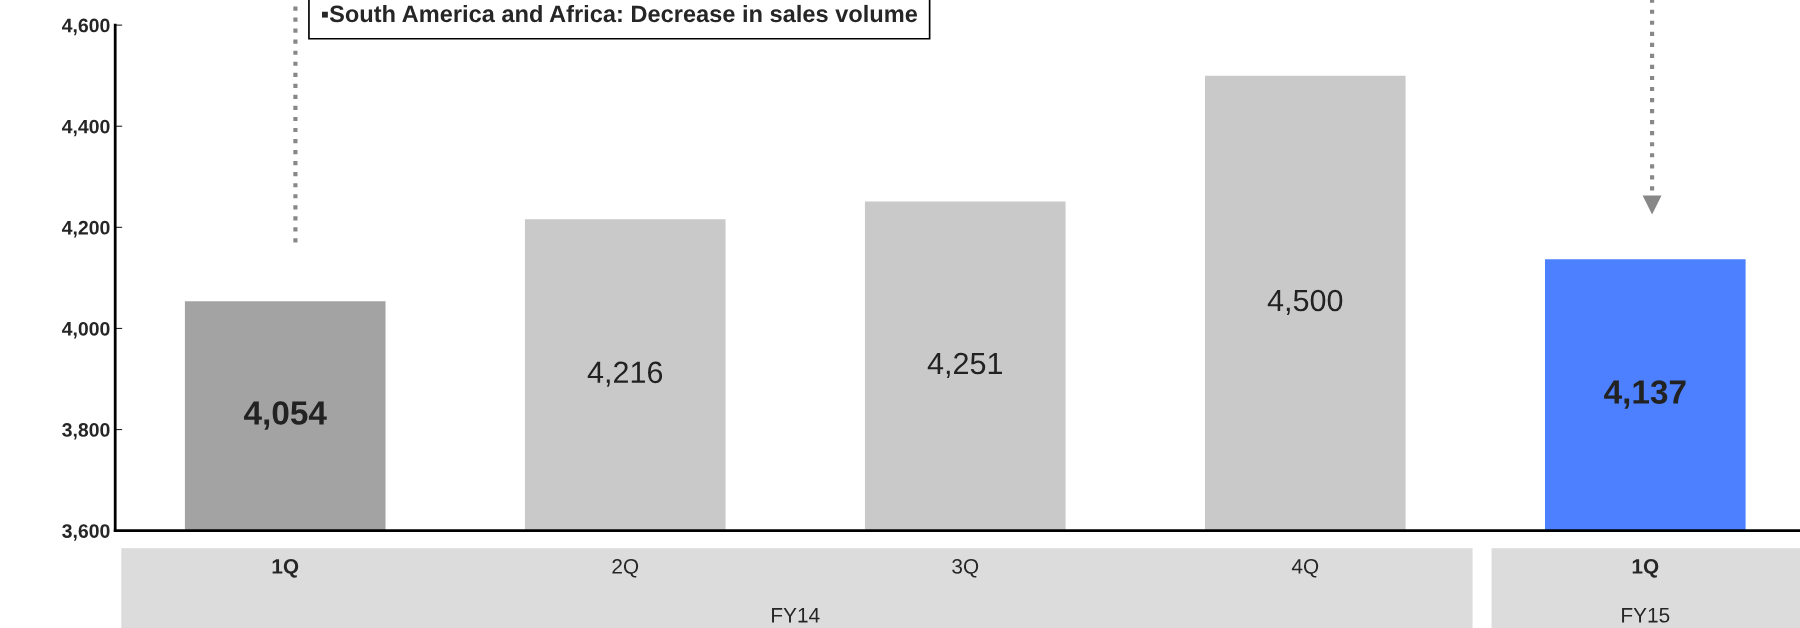  What do you see at coordinates (85, 330) in the screenshot?
I see `y-tick-label: 4,000` at bounding box center [85, 330].